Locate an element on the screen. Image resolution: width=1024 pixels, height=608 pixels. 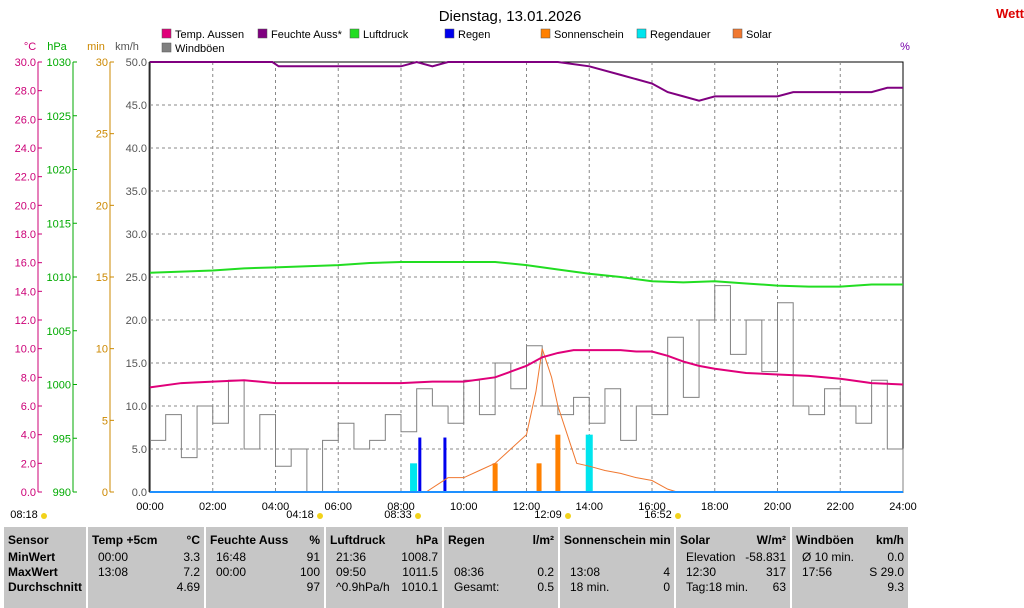
hpa-axis-tick-label: 1025 is located at coordinates (59, 117).